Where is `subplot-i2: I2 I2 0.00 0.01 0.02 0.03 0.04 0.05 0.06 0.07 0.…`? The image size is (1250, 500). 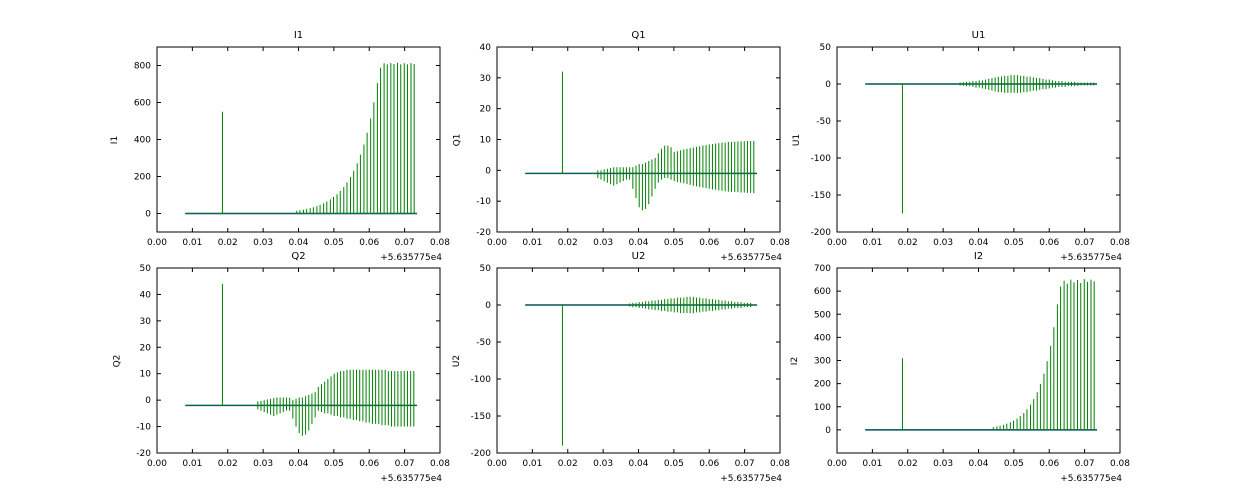 subplot-i2: I2 I2 0.00 0.01 0.02 0.03 0.04 0.05 0.06 0.07 0.… is located at coordinates (960, 367).